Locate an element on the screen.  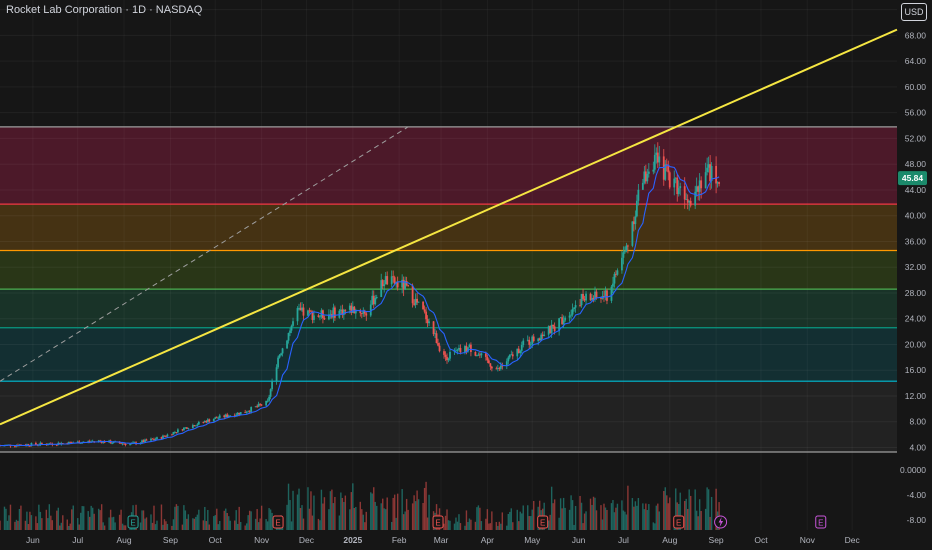
x-tick-label: Sep is located at coordinates (170, 540).